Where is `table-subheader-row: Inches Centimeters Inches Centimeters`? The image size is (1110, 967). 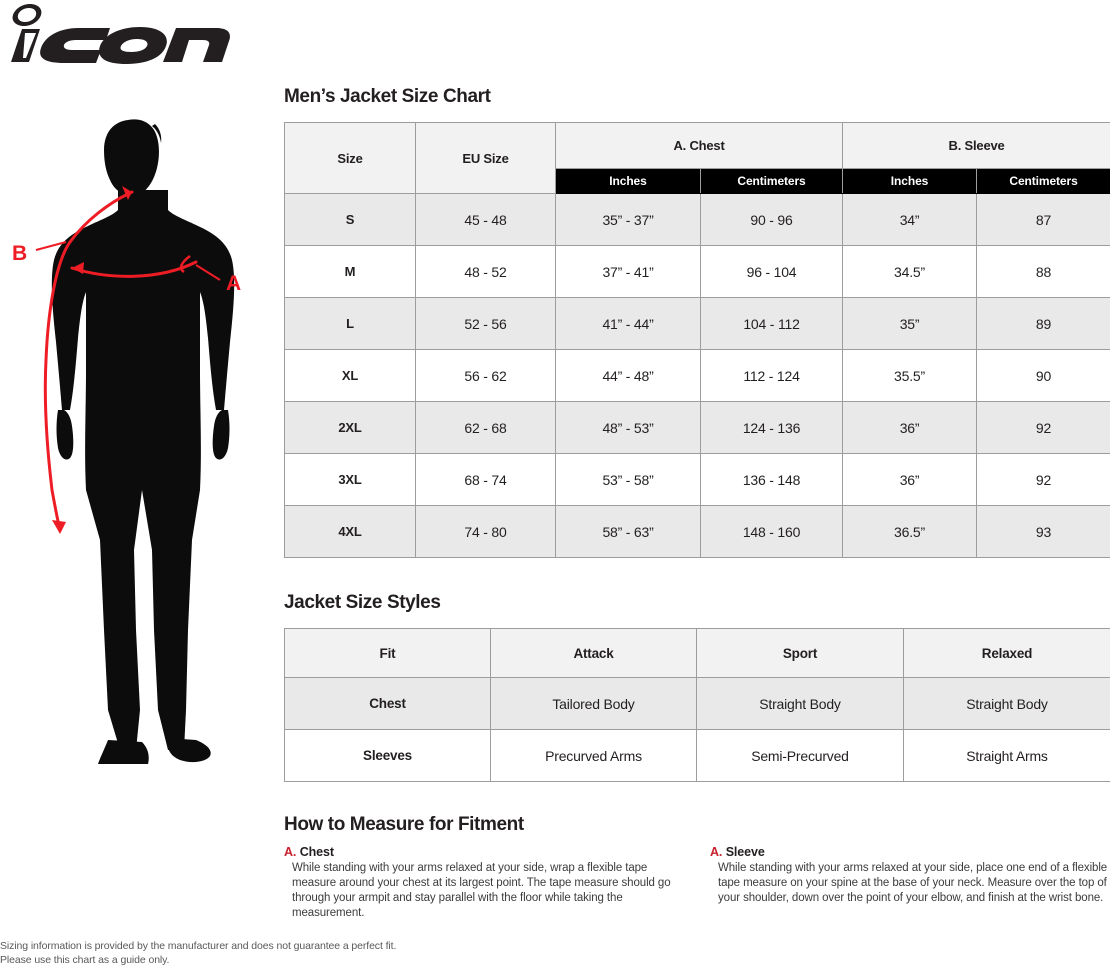
table-subheader-row: Inches Centimeters Inches Centimeters is located at coordinates (697, 181).